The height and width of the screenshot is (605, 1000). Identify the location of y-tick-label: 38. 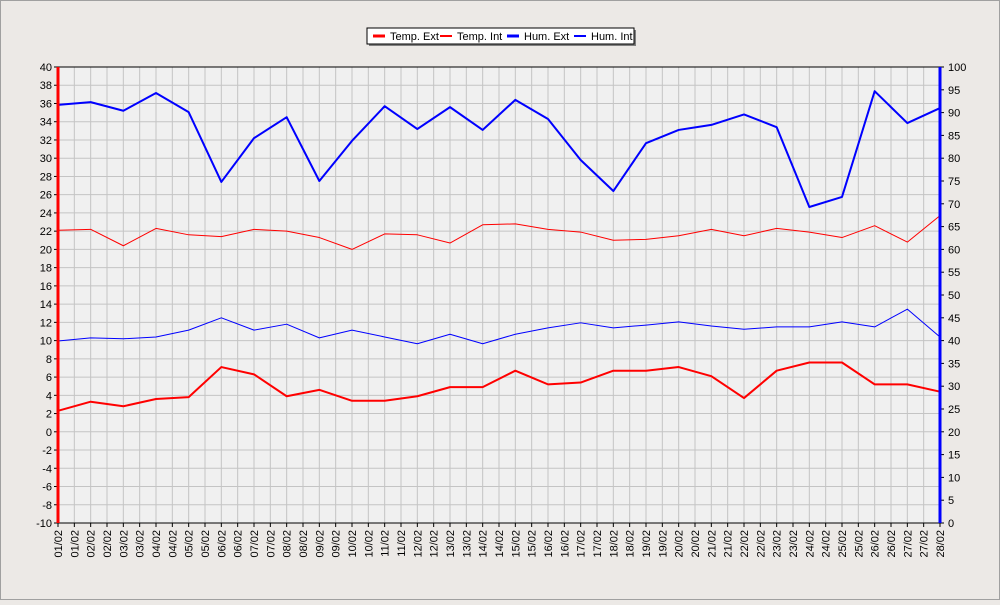
(46, 86).